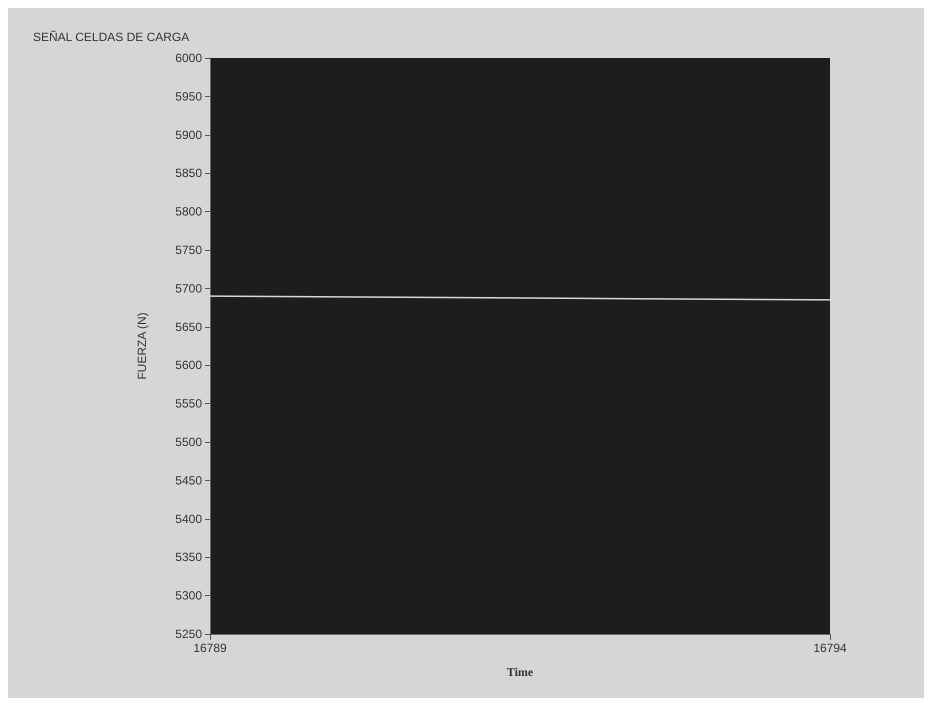 The height and width of the screenshot is (706, 932). Describe the element at coordinates (188, 403) in the screenshot. I see `y-tick-label: 5550` at that location.